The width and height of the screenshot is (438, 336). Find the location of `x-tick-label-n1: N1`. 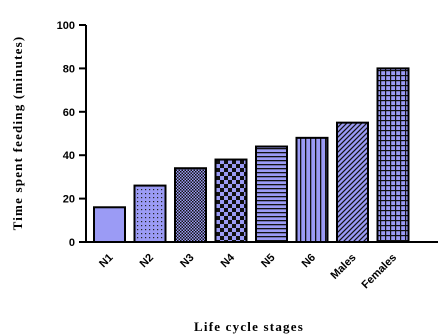

x-tick-label-n1: N1 is located at coordinates (106, 261).